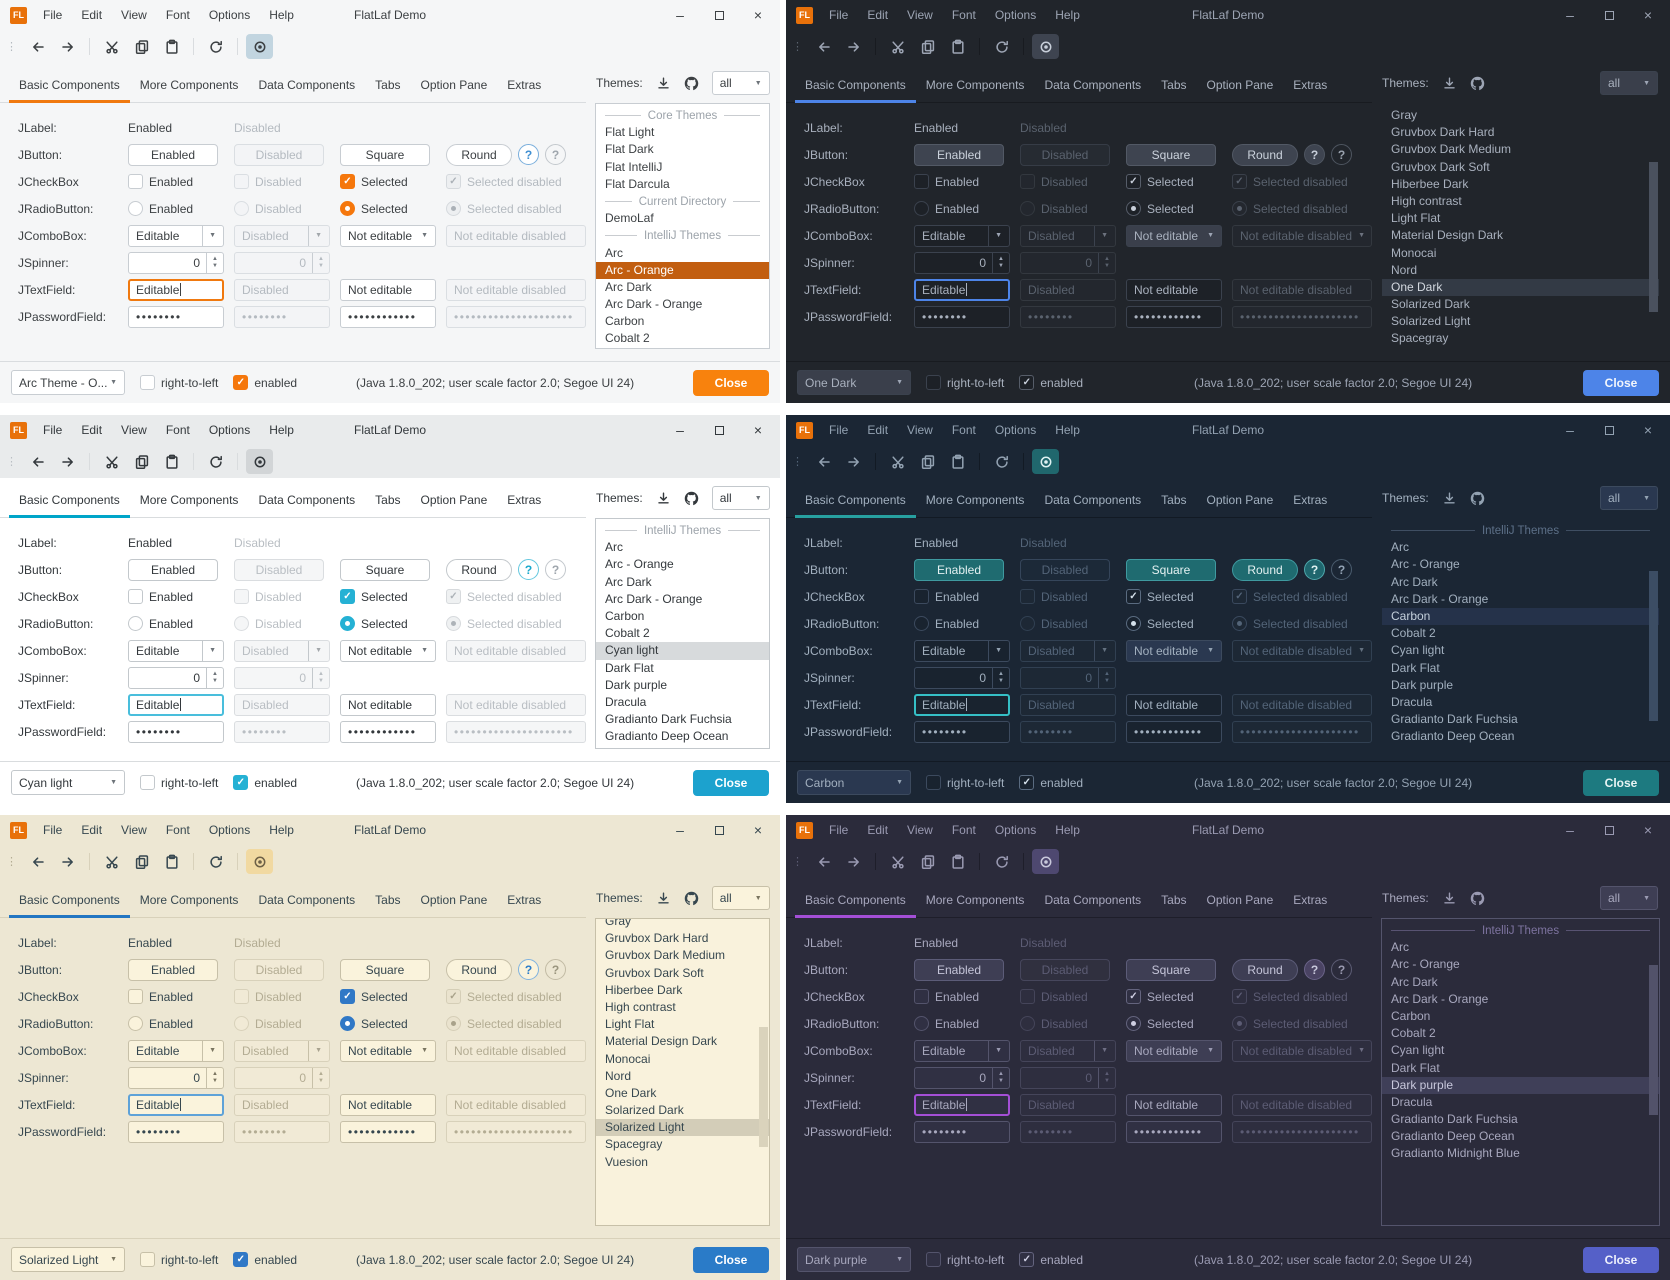 This screenshot has height=1280, width=1670. Describe the element at coordinates (229, 15) in the screenshot. I see `menu-item-options: Options` at that location.